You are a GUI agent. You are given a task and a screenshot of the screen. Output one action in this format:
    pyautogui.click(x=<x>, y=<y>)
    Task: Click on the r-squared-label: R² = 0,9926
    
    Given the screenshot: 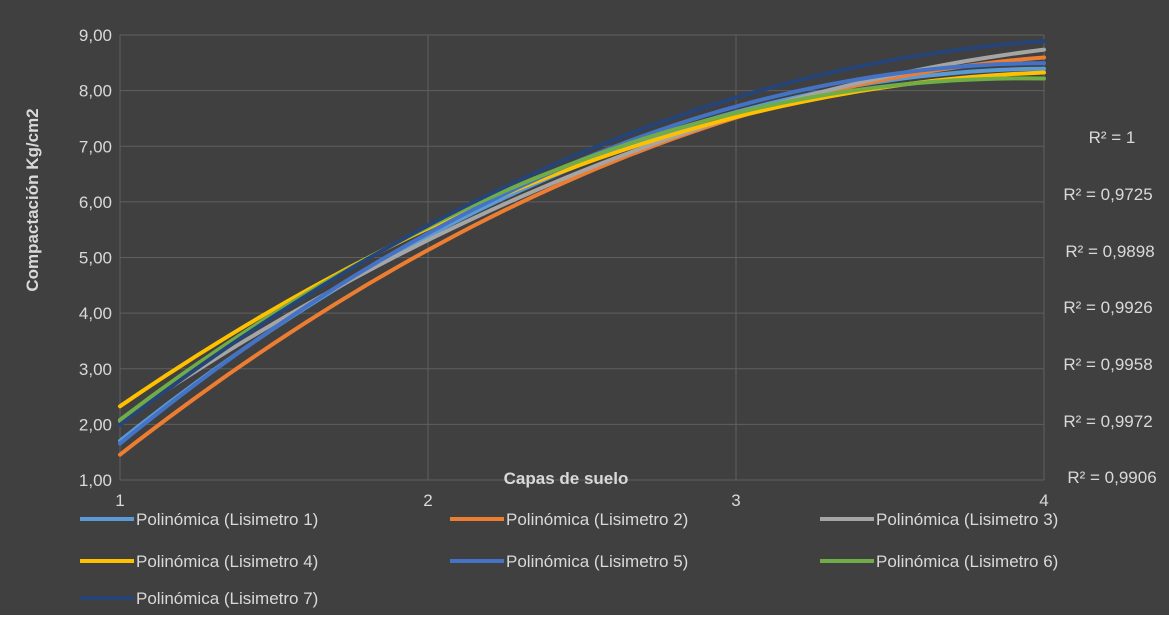 What is the action you would take?
    pyautogui.click(x=1107, y=307)
    